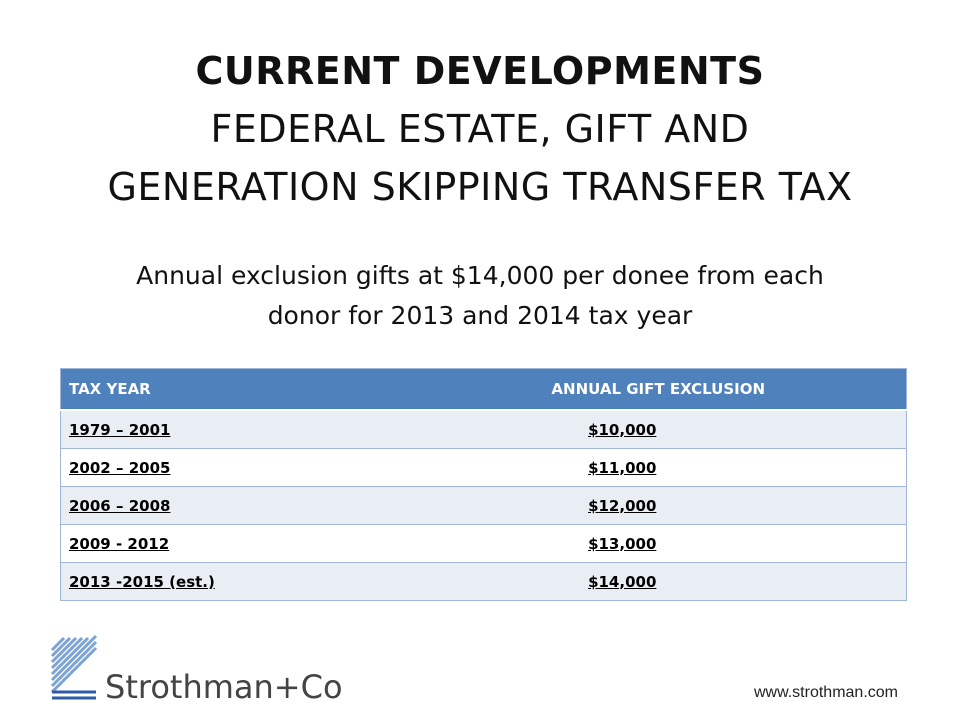  Describe the element at coordinates (480, 187) in the screenshot. I see `title-line-3: GENERATION SKIPPING TRANSFER TAX` at that location.